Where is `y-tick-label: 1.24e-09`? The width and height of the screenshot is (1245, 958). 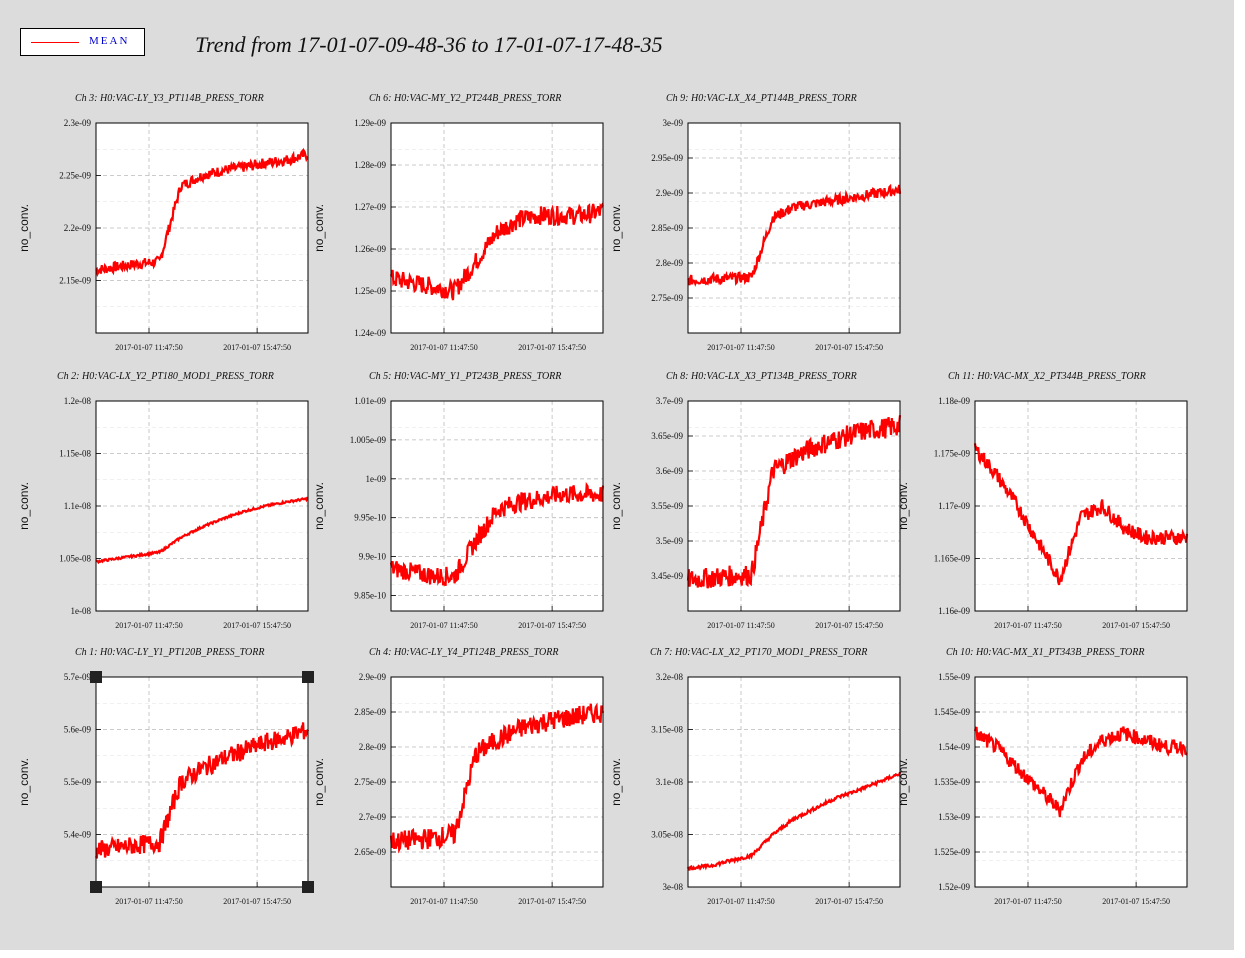 y-tick-label: 1.24e-09 is located at coordinates (370, 333).